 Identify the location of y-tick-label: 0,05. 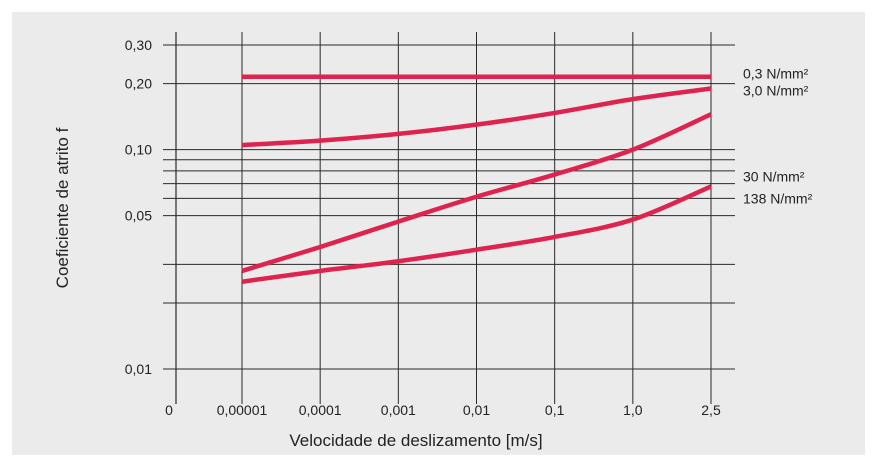
(138, 216).